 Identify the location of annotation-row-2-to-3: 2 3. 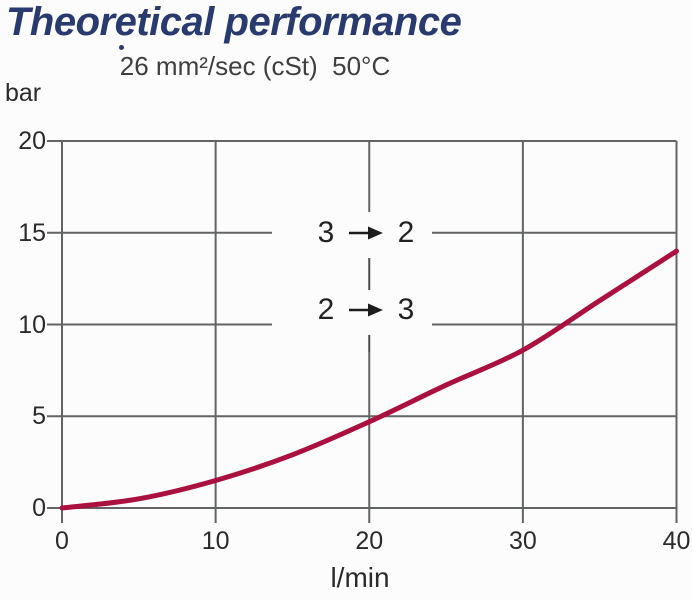
(366, 310).